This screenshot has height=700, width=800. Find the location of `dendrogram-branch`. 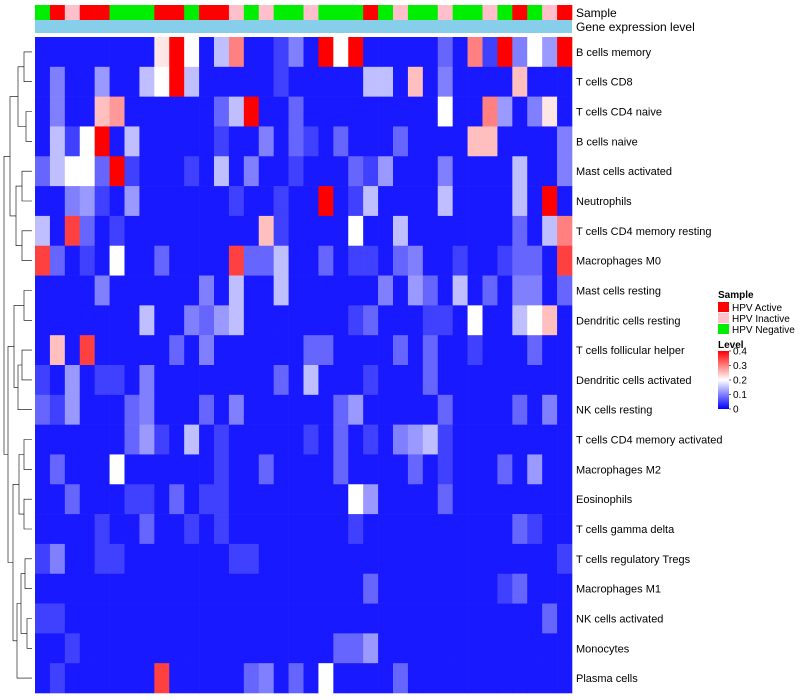

dendrogram-branch is located at coordinates (28, 126).